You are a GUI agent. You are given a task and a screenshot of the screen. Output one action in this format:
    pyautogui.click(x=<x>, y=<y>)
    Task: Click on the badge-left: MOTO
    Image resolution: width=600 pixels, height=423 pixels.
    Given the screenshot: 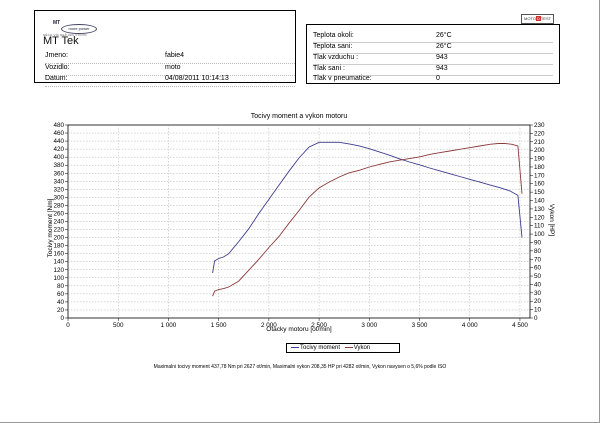 What is the action you would take?
    pyautogui.click(x=530, y=18)
    